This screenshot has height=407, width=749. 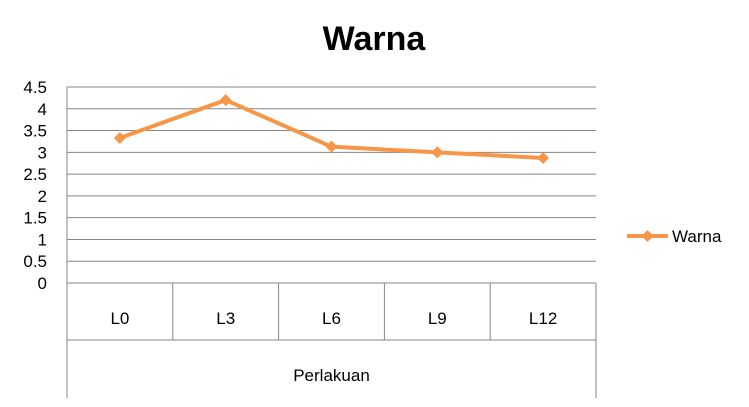 I want to click on y-tick-label: 2.5, so click(x=35, y=174).